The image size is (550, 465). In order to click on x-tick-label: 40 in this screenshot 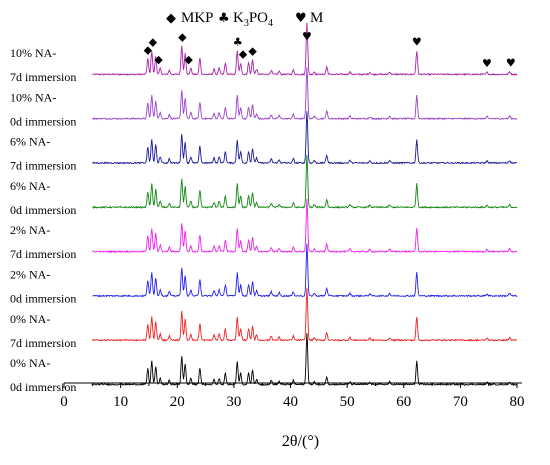, I will do `click(290, 402)`.